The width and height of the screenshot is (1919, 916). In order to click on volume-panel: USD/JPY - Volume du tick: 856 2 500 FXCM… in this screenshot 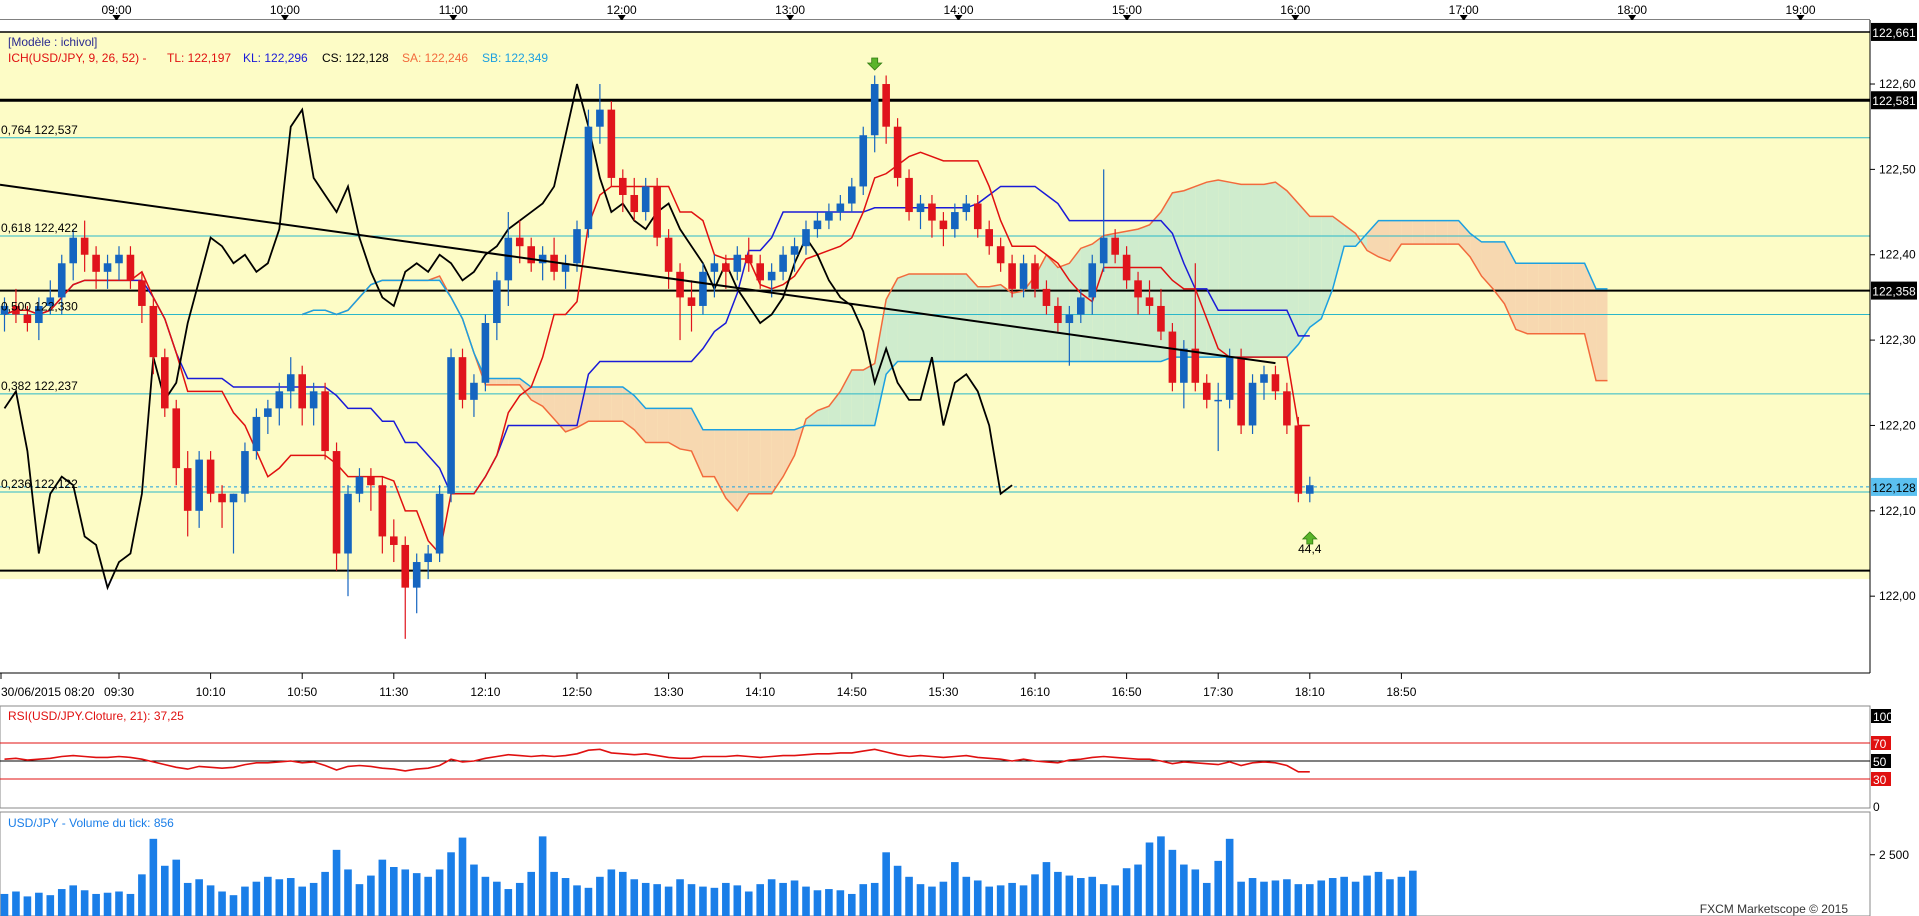, I will do `click(954, 863)`.